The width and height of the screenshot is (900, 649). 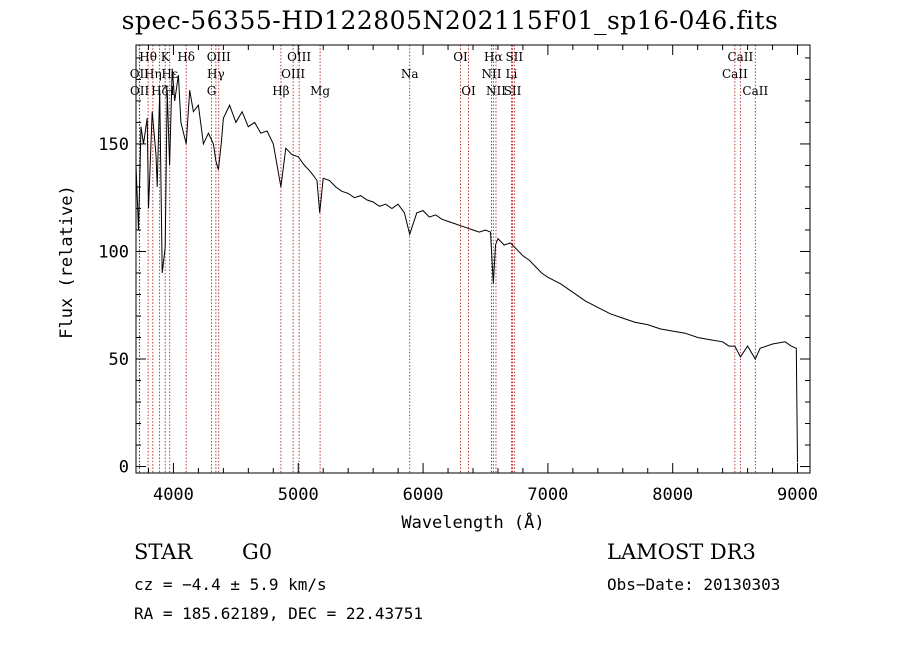 I want to click on line-label: H, so click(x=169, y=91).